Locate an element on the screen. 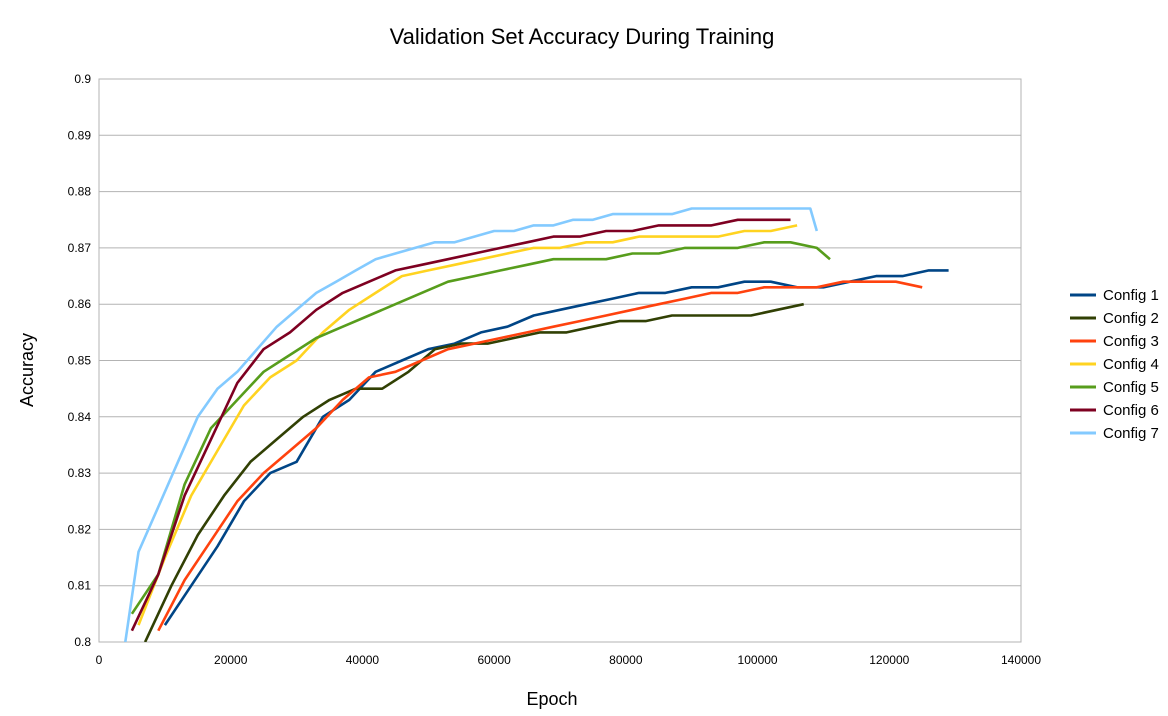  y-tick-label: 0.82 is located at coordinates (80, 529).